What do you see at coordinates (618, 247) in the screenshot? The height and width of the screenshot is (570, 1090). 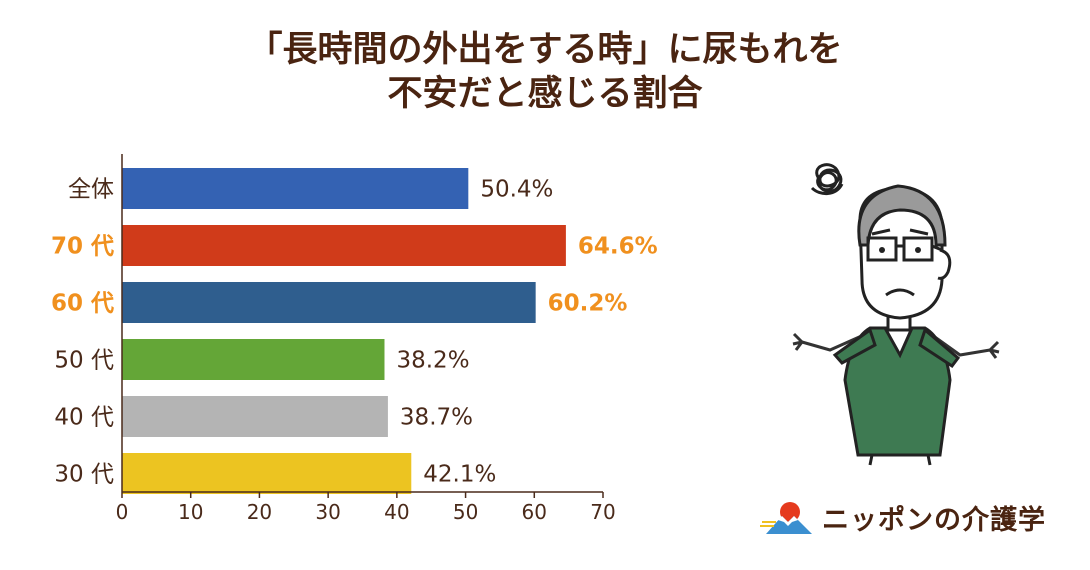 I see `value-label: 64.6%` at bounding box center [618, 247].